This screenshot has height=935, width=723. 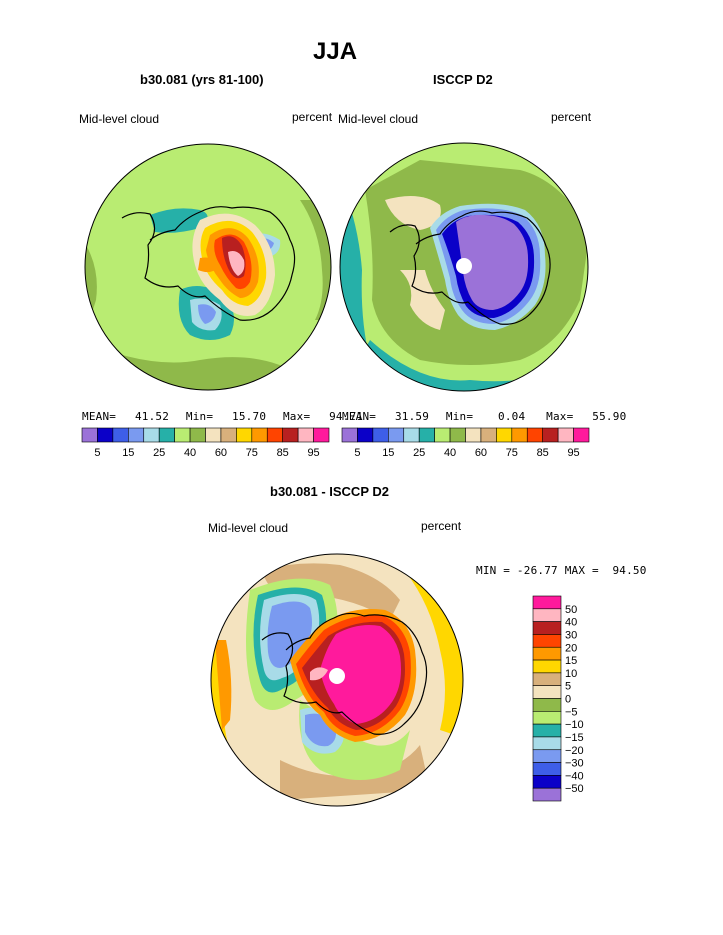 I want to click on map-c-pole-hole, so click(x=337, y=676).